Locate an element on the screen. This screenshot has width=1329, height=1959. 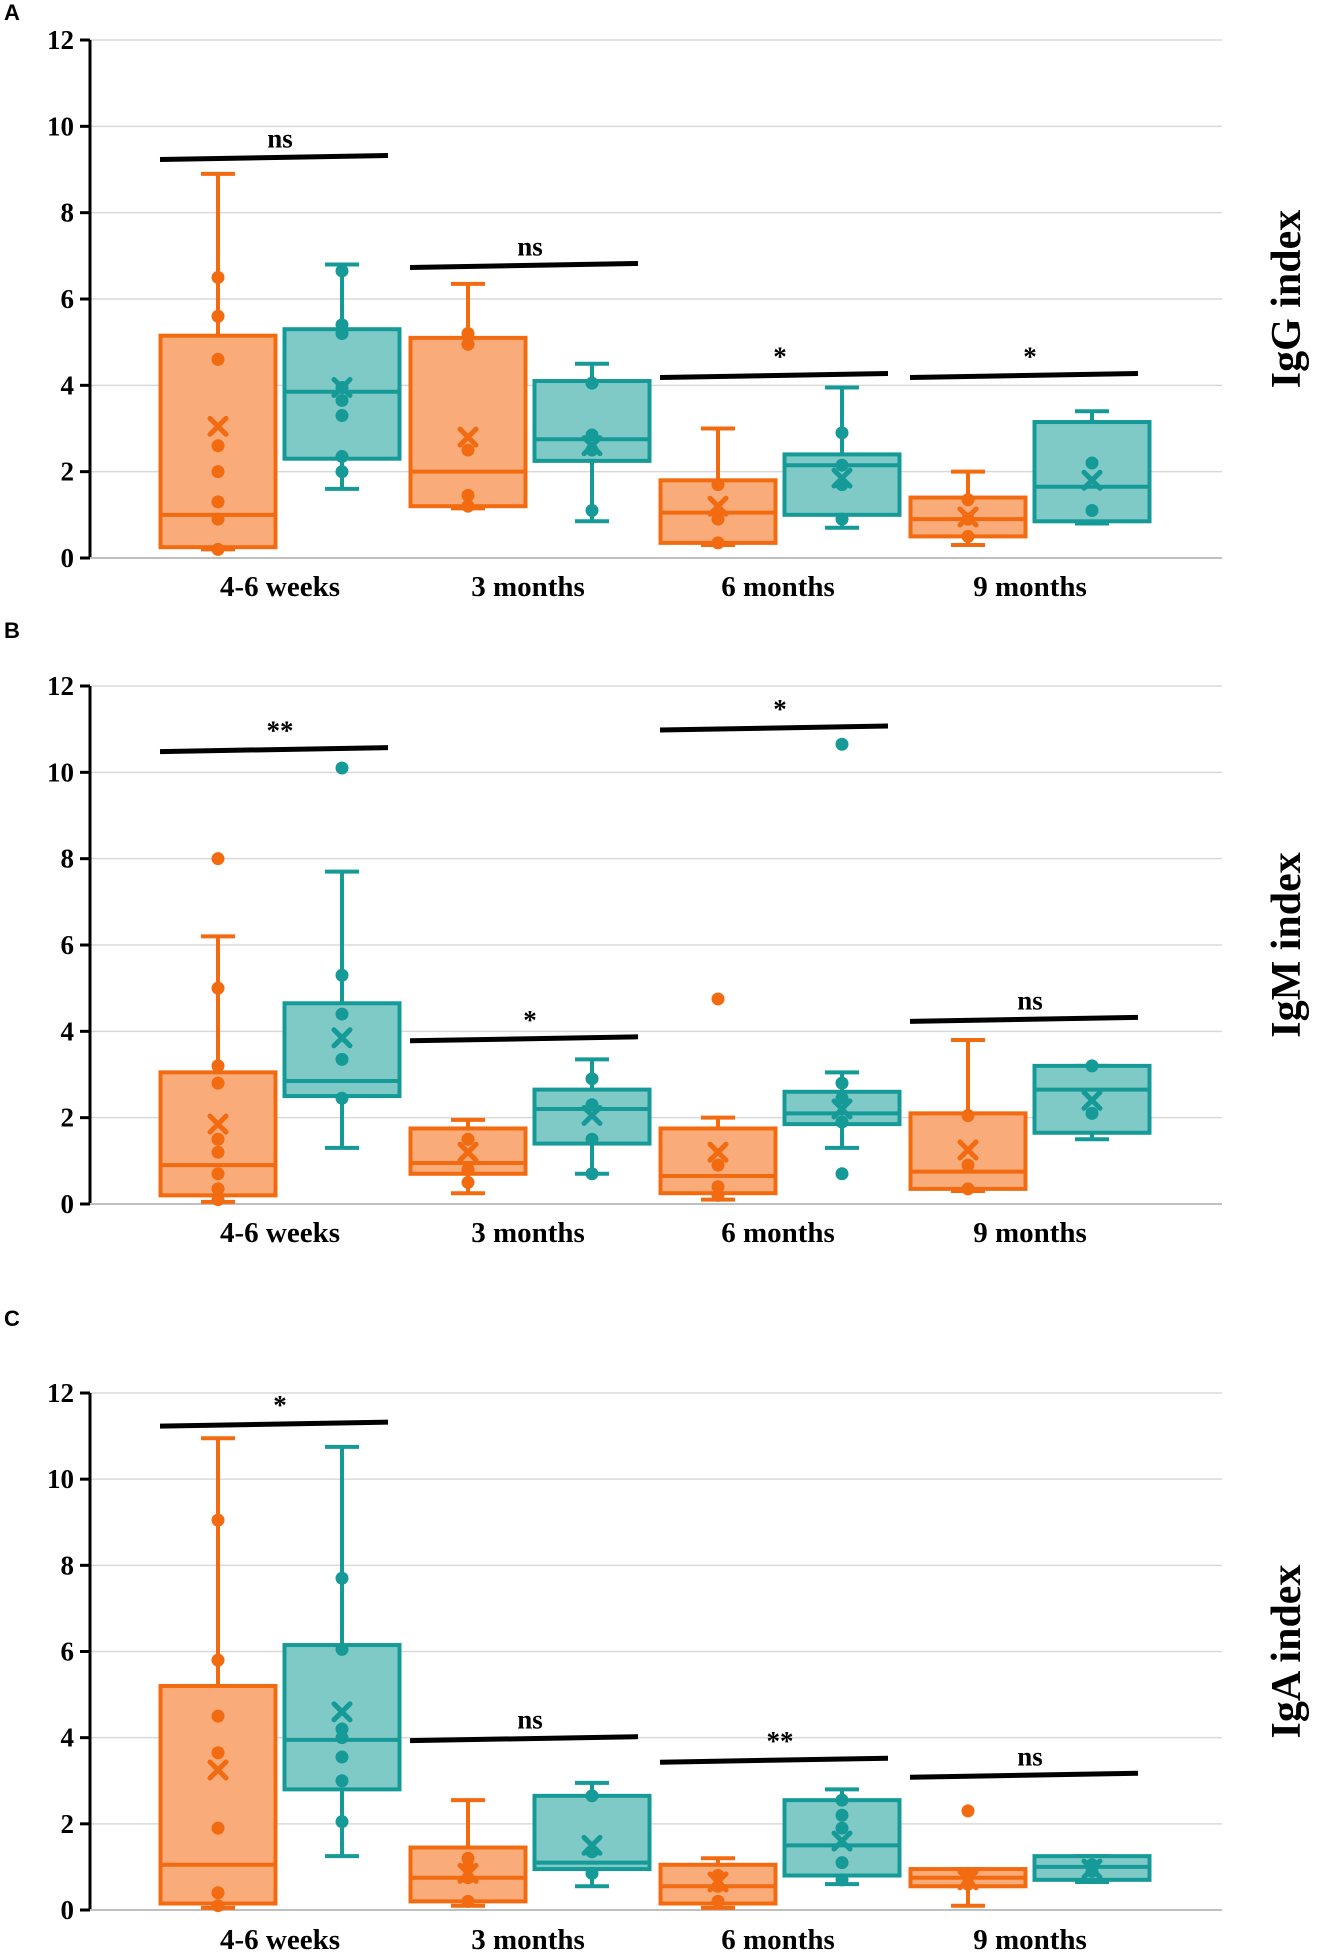
significance-0: * is located at coordinates (274, 1409).